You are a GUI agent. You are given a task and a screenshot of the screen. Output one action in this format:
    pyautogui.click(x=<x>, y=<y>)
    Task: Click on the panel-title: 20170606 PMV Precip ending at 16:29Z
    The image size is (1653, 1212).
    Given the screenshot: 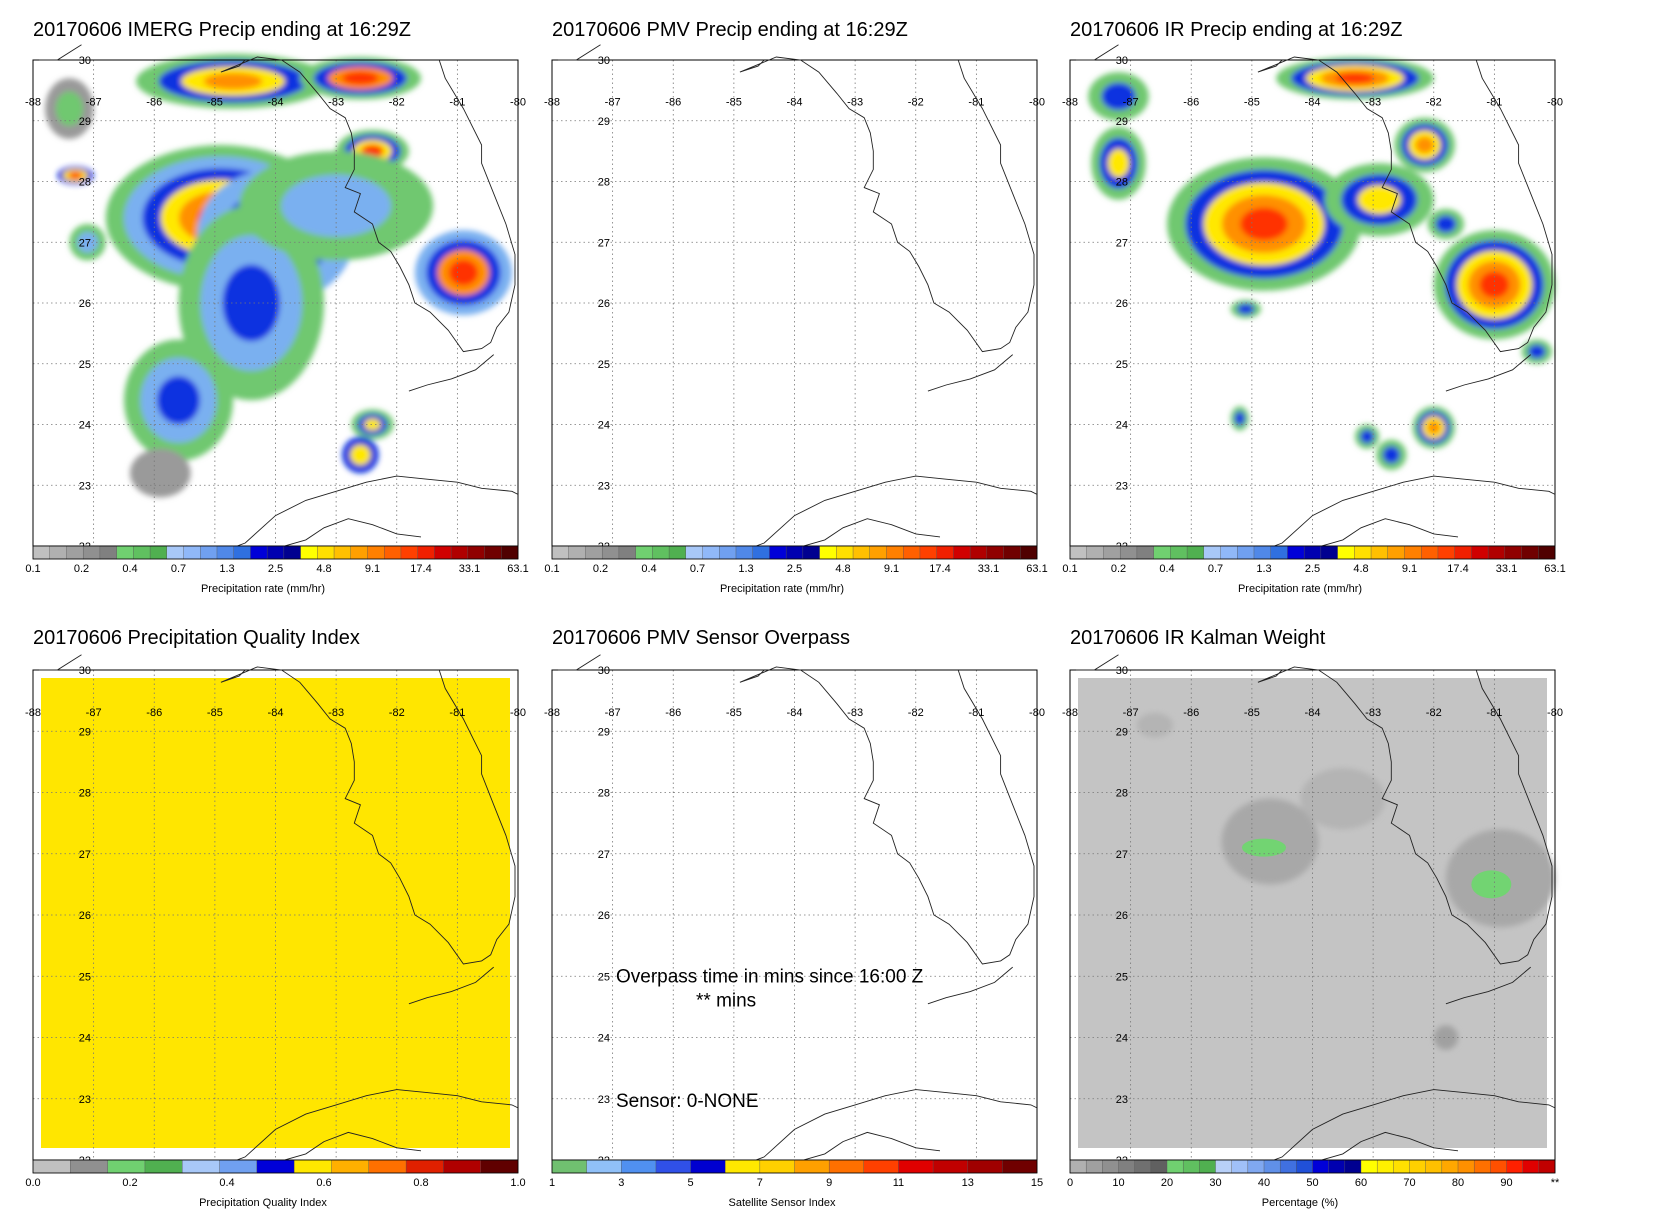 What is the action you would take?
    pyautogui.click(x=730, y=30)
    